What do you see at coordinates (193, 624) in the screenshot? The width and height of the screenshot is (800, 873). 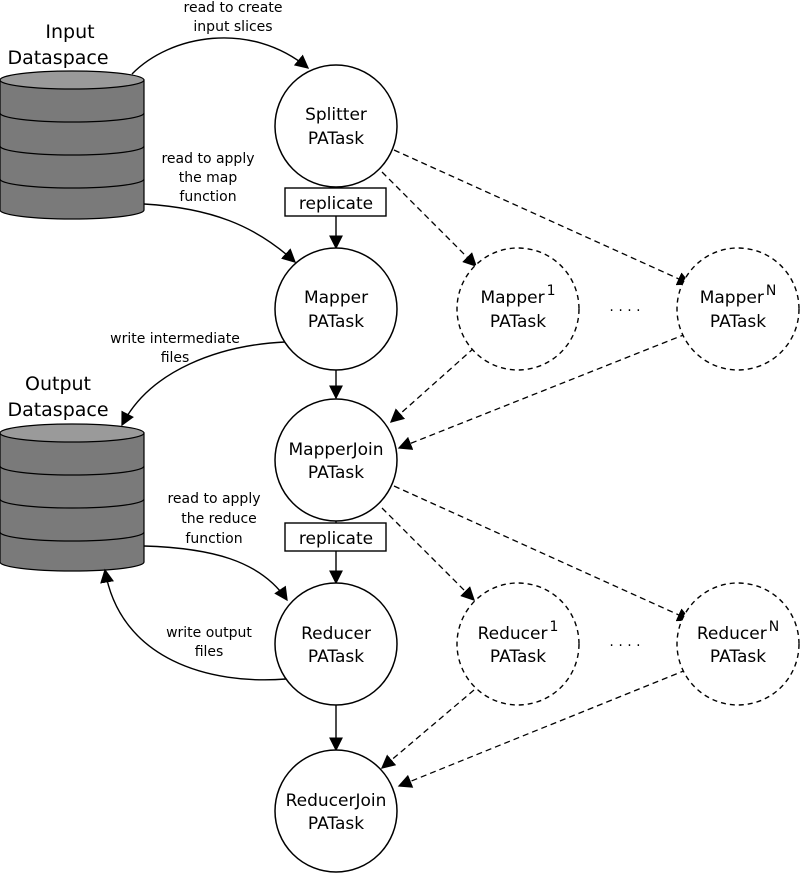 I see `edge-reducer-to-output` at bounding box center [193, 624].